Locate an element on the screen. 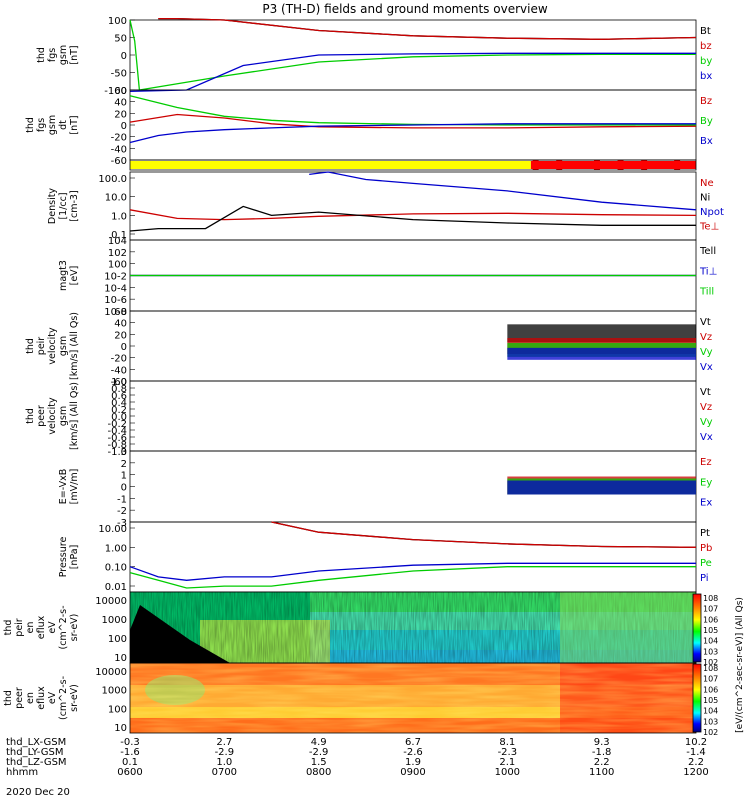 This screenshot has width=750, height=800. ephemeris-value: 2.2 is located at coordinates (602, 762).